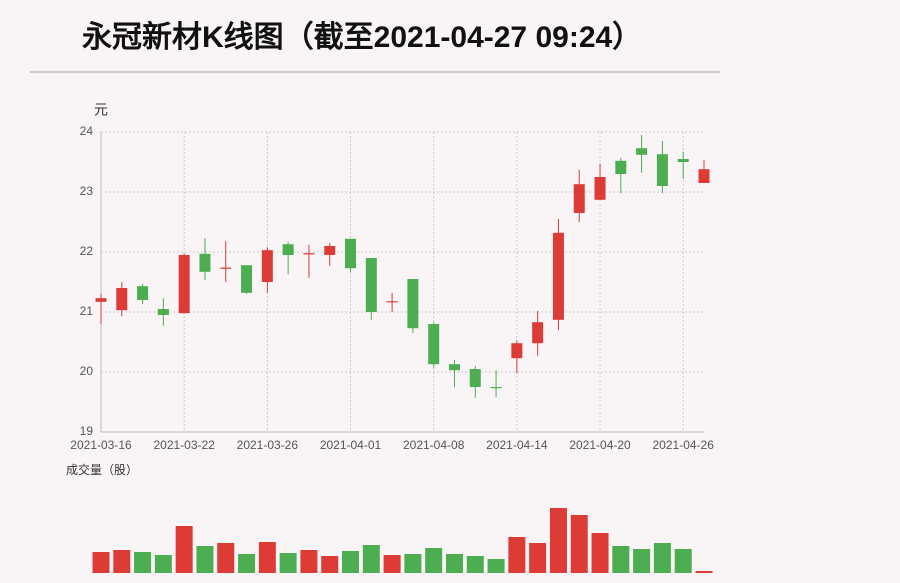 The height and width of the screenshot is (583, 900). Describe the element at coordinates (87, 431) in the screenshot. I see `y-tick-label: 19` at that location.